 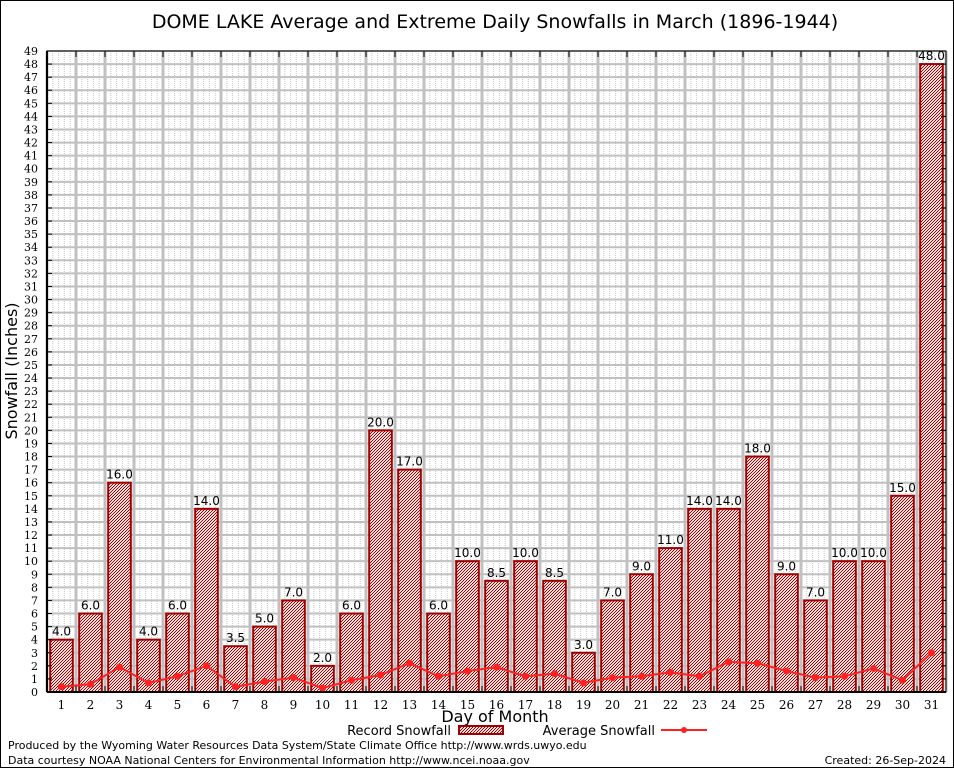 What do you see at coordinates (119, 475) in the screenshot?
I see `data-label-day-3: 16.0` at bounding box center [119, 475].